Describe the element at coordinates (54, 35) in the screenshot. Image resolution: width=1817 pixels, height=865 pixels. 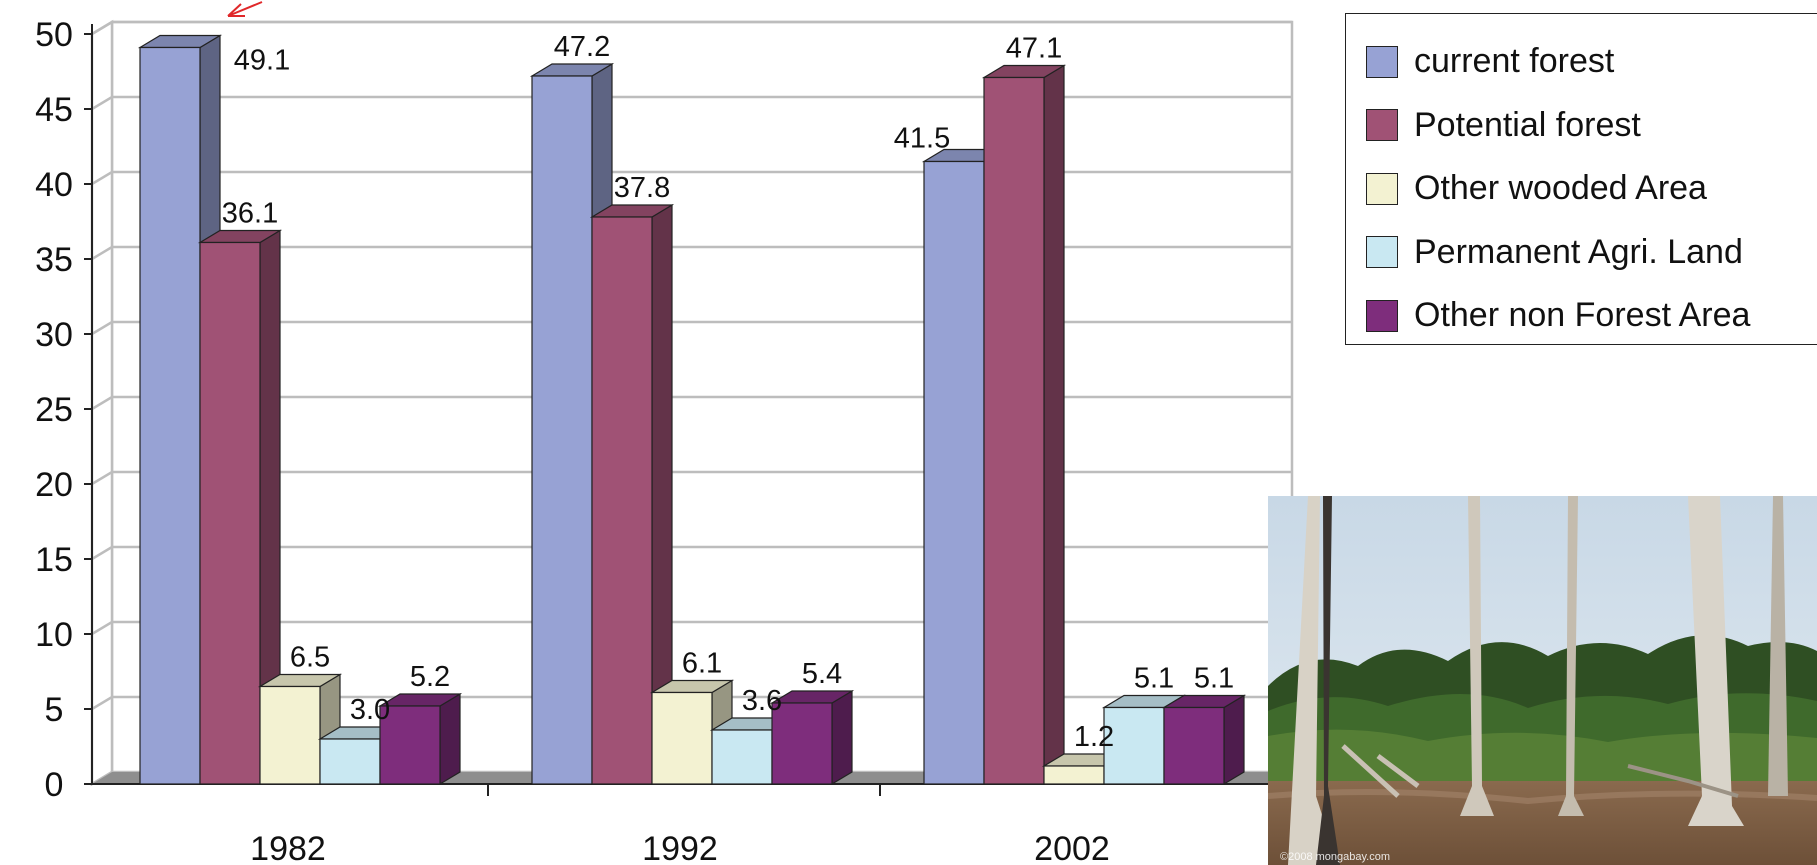
I see `y-tick-label: 50` at that location.